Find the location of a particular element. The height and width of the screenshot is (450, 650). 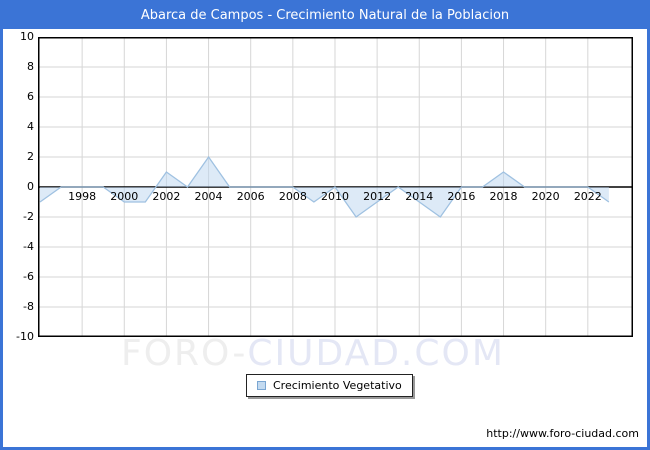

watermark-part1: FORO- is located at coordinates (184, 353).